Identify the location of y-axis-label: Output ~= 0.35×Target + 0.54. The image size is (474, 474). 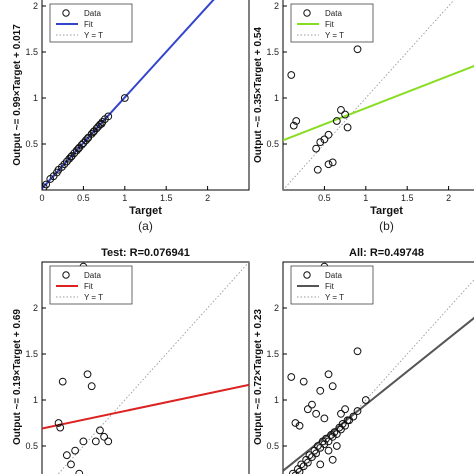
(258, 95).